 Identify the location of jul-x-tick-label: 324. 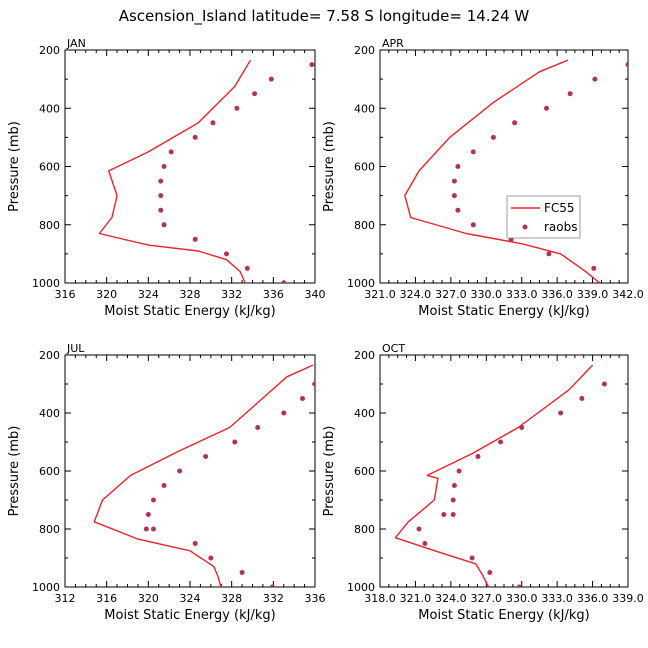
(190, 598).